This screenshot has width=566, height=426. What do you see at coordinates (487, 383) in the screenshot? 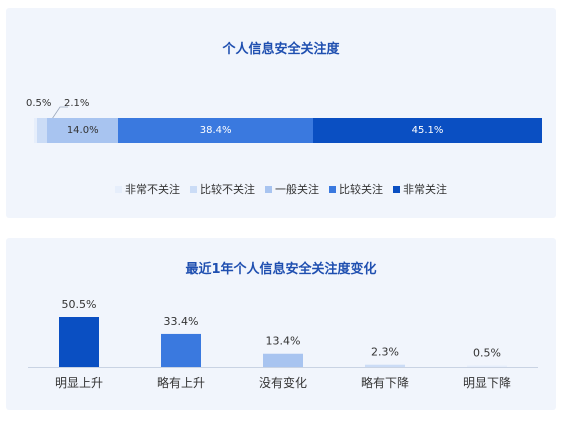
I see `category-label: 明显下降` at bounding box center [487, 383].